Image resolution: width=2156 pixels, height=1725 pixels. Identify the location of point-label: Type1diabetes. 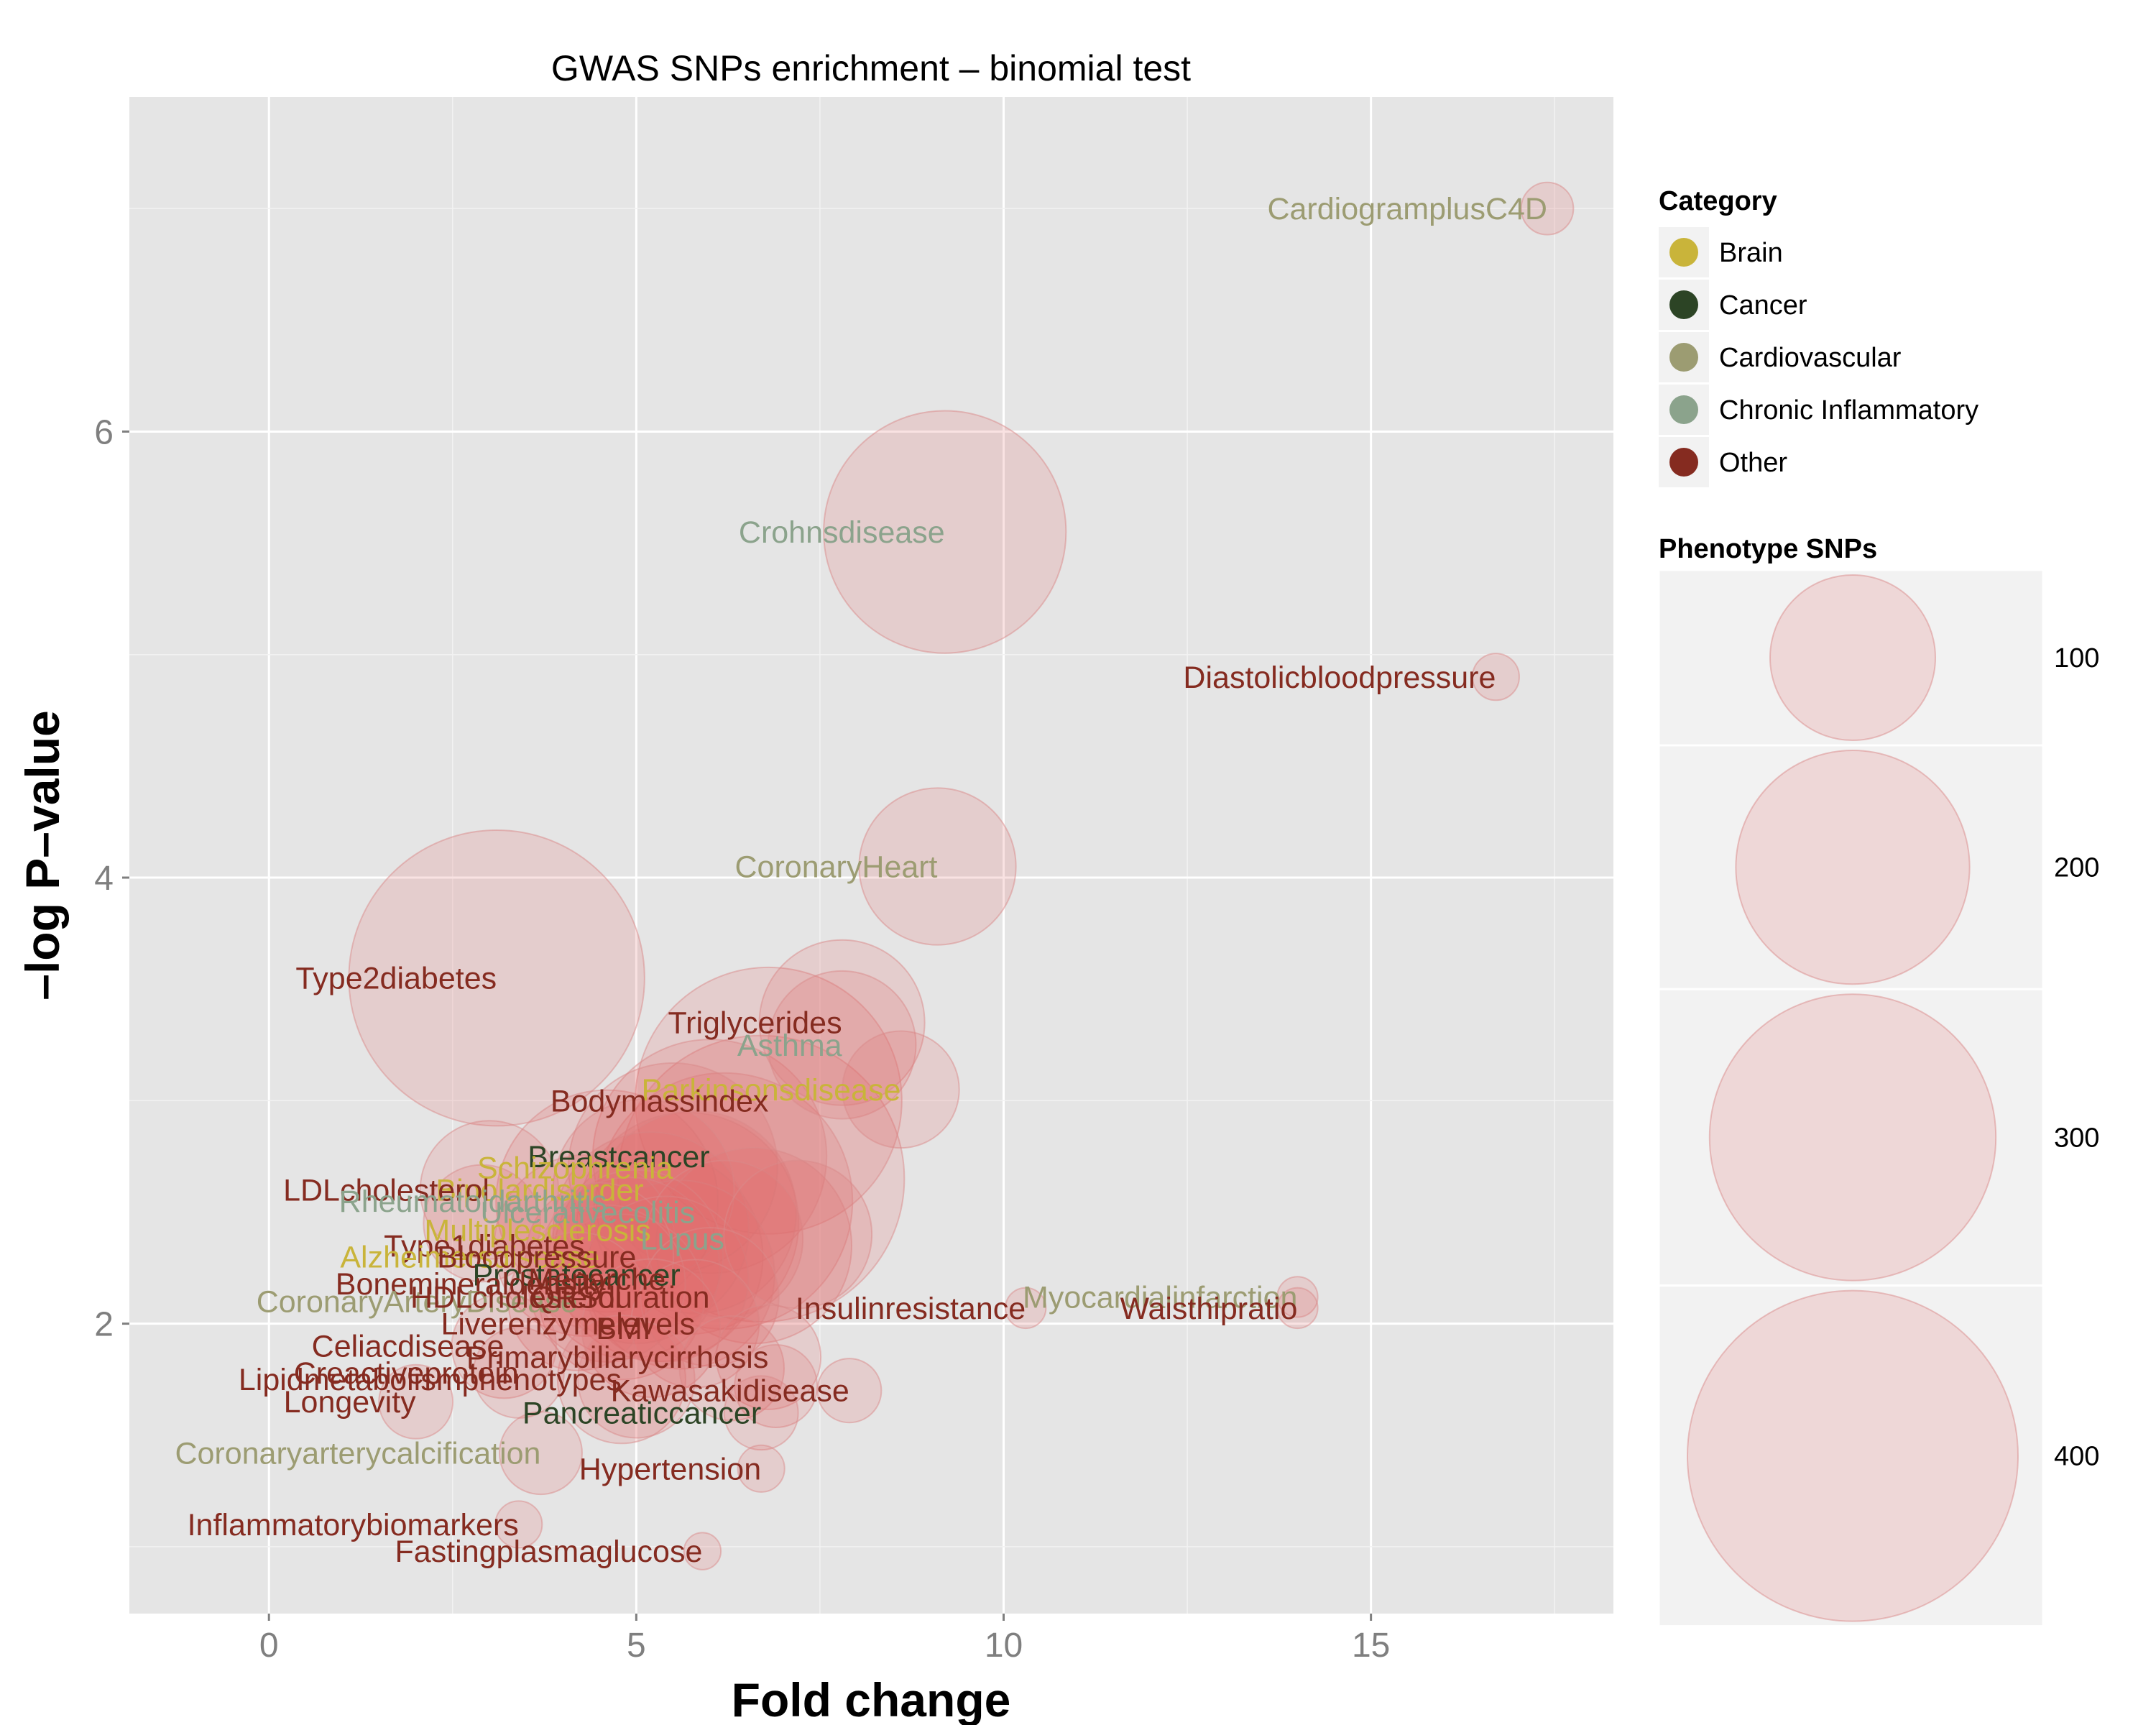
(484, 1246).